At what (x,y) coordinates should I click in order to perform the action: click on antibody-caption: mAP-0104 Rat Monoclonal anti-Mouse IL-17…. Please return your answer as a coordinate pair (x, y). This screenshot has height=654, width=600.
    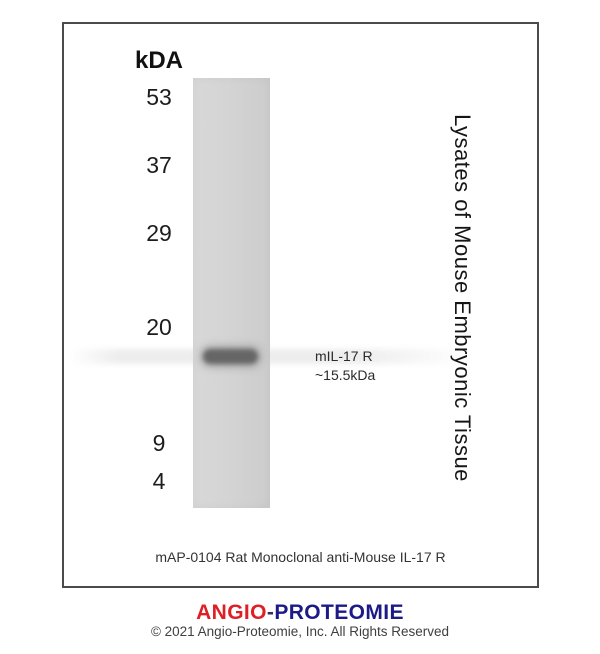
    Looking at the image, I should click on (300, 557).